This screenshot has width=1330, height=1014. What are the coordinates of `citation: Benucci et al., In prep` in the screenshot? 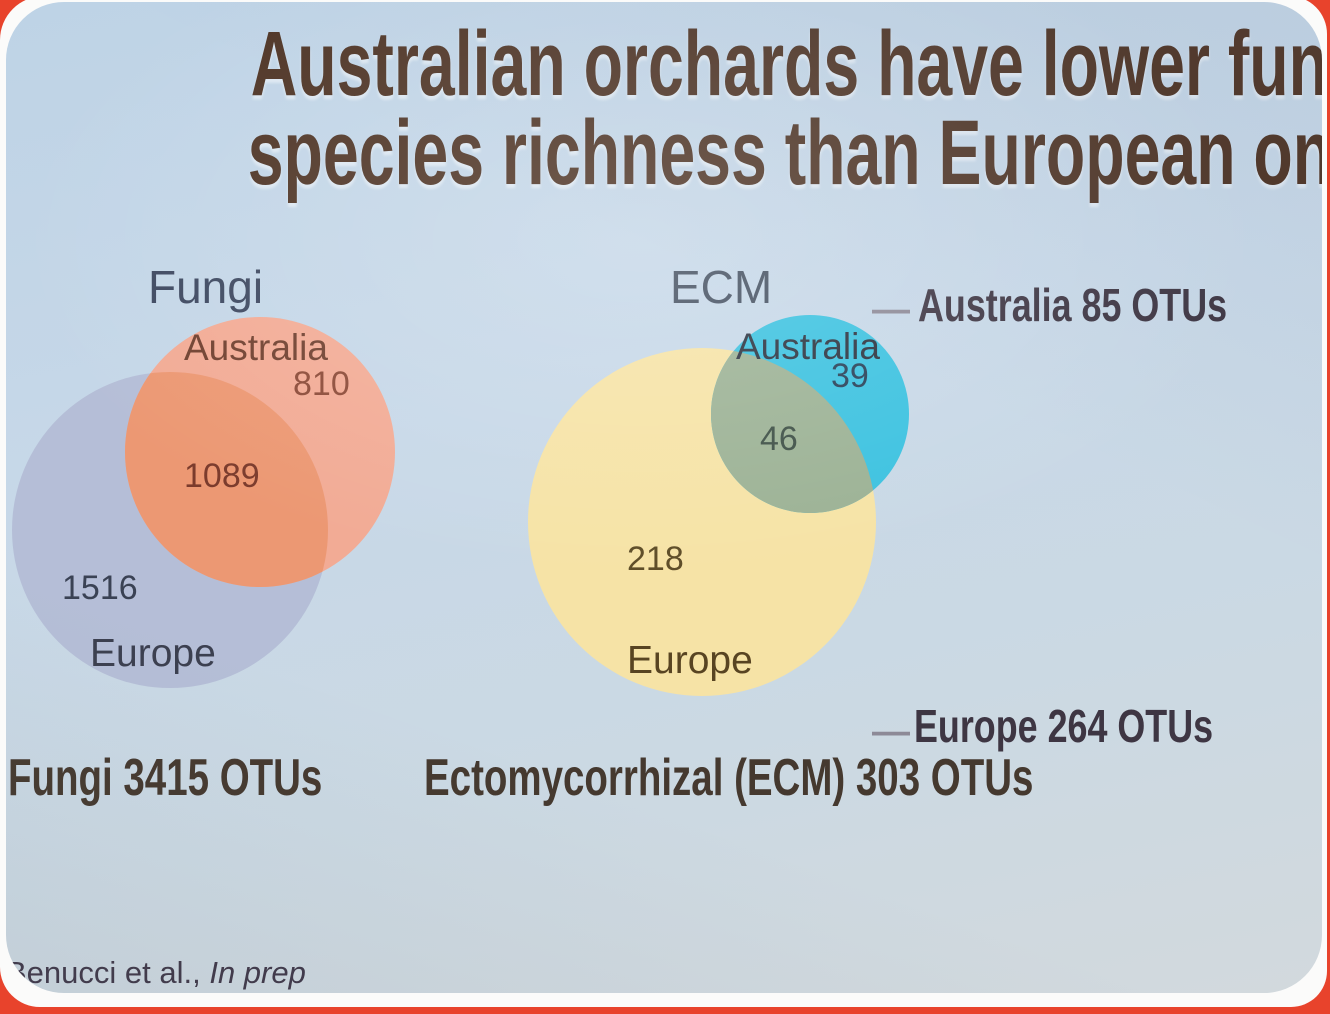 It's located at (156, 972).